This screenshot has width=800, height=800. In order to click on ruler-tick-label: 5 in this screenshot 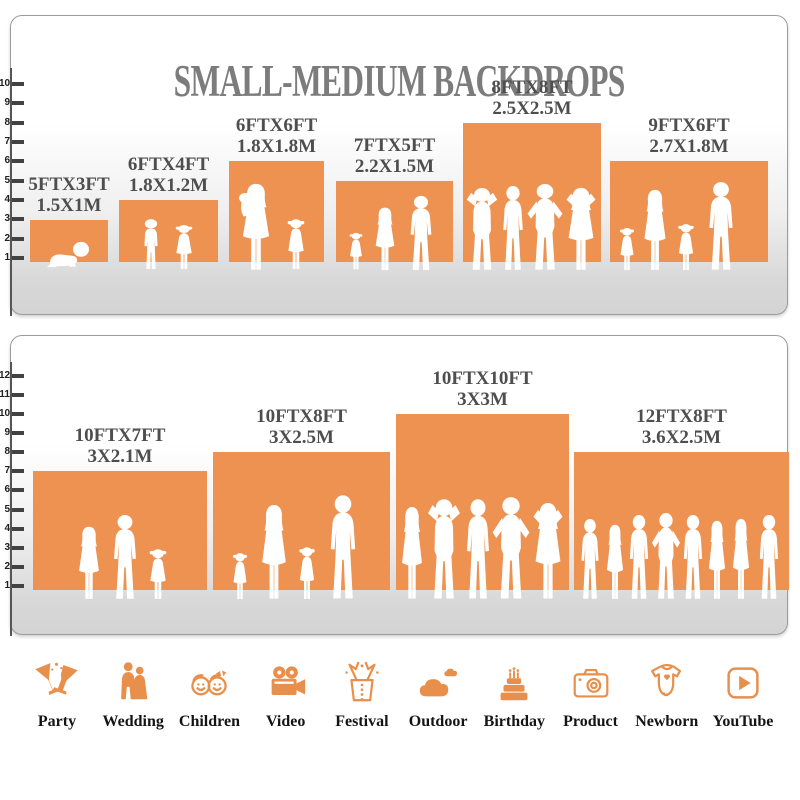, I will do `click(7, 509)`.